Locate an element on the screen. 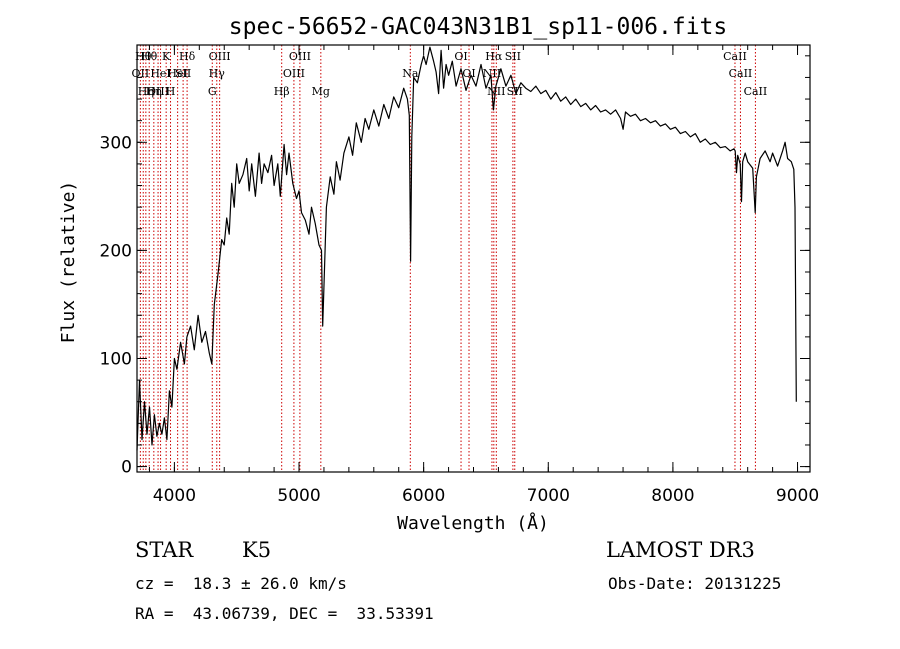 Image resolution: width=900 pixels, height=649 pixels. spectral-line-label: NII is located at coordinates (492, 73).